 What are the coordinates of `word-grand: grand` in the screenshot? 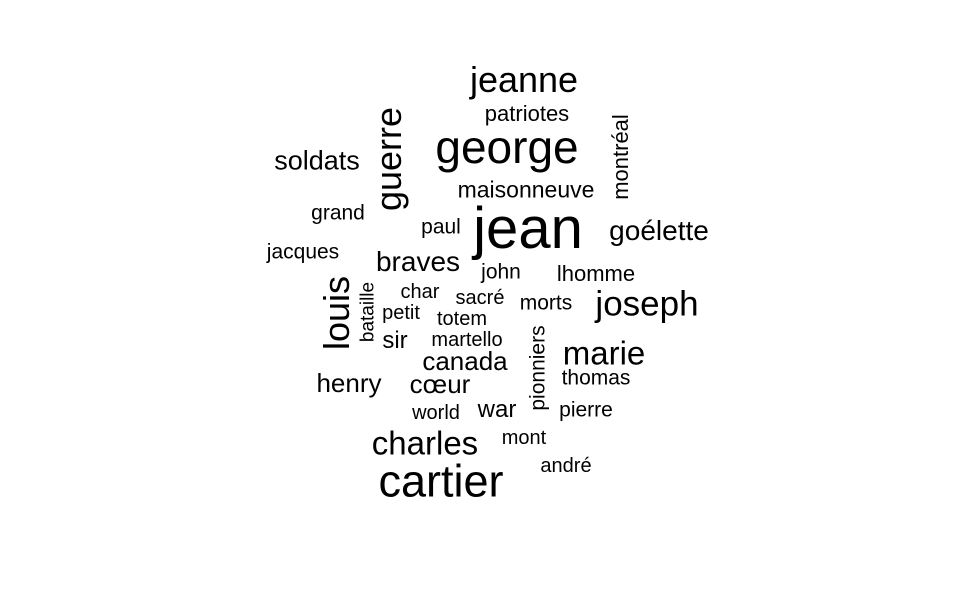 It's located at (338, 213).